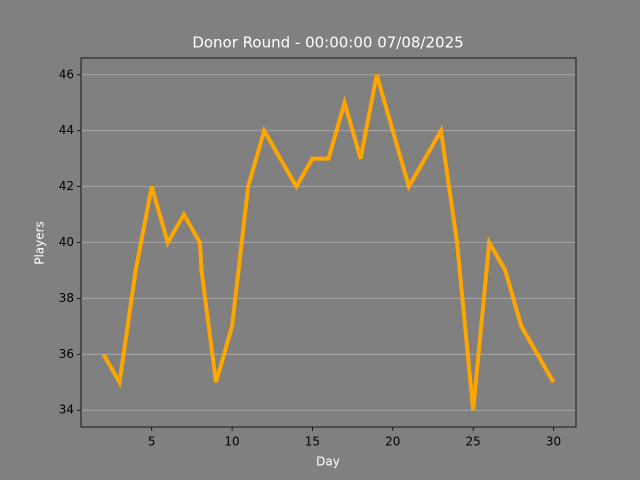 The image size is (640, 480). What do you see at coordinates (231, 442) in the screenshot?
I see `x-tick-label: 10` at bounding box center [231, 442].